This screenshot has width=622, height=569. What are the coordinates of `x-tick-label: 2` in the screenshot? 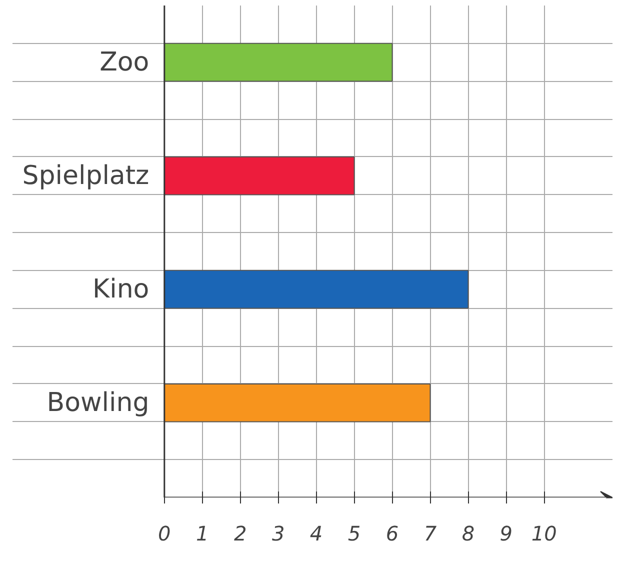 It's located at (240, 534).